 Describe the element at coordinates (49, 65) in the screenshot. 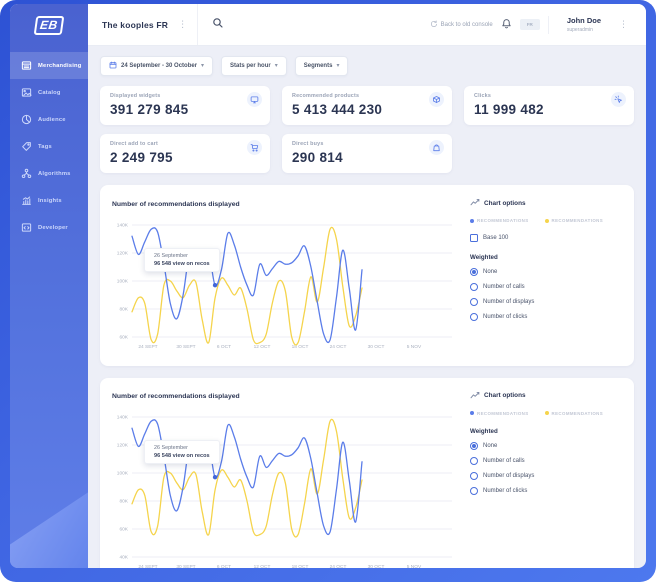

I see `sidebar-item-merchandising: Merchandising` at that location.